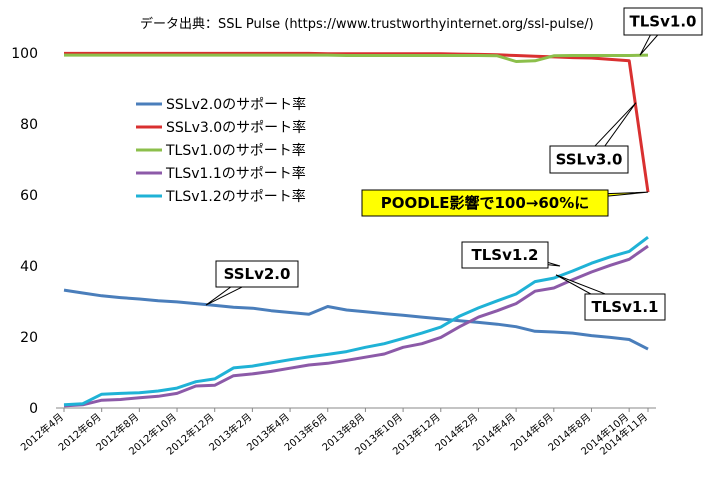 This screenshot has height=482, width=715. I want to click on legend-label: SSLv2.0のサポート率, so click(236, 104).